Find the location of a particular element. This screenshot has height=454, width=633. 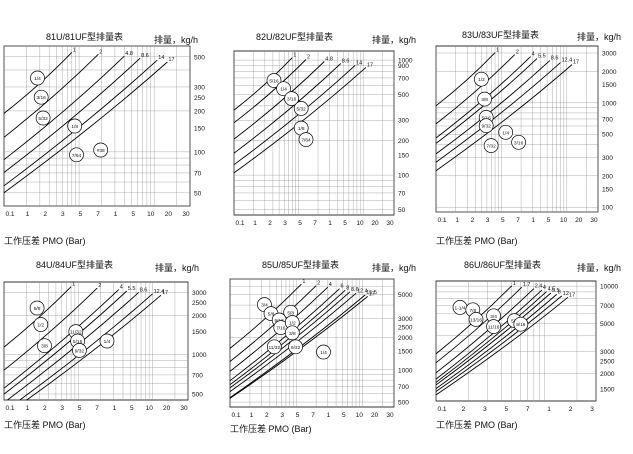

y-axis-title: 排量，kg/h is located at coordinates (177, 267).